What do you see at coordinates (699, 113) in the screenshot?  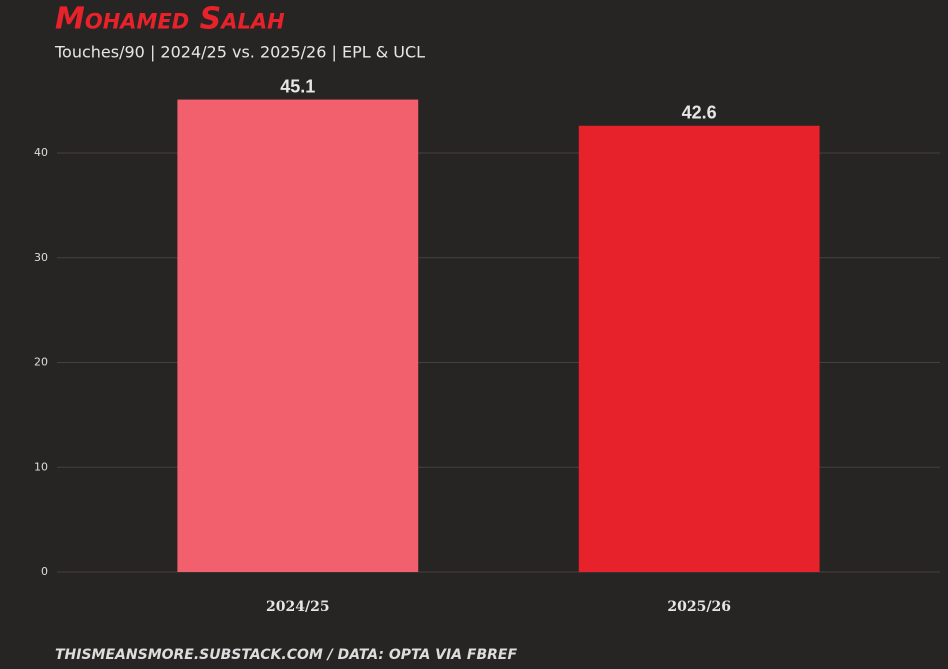 I see `value-label: 42.6` at bounding box center [699, 113].